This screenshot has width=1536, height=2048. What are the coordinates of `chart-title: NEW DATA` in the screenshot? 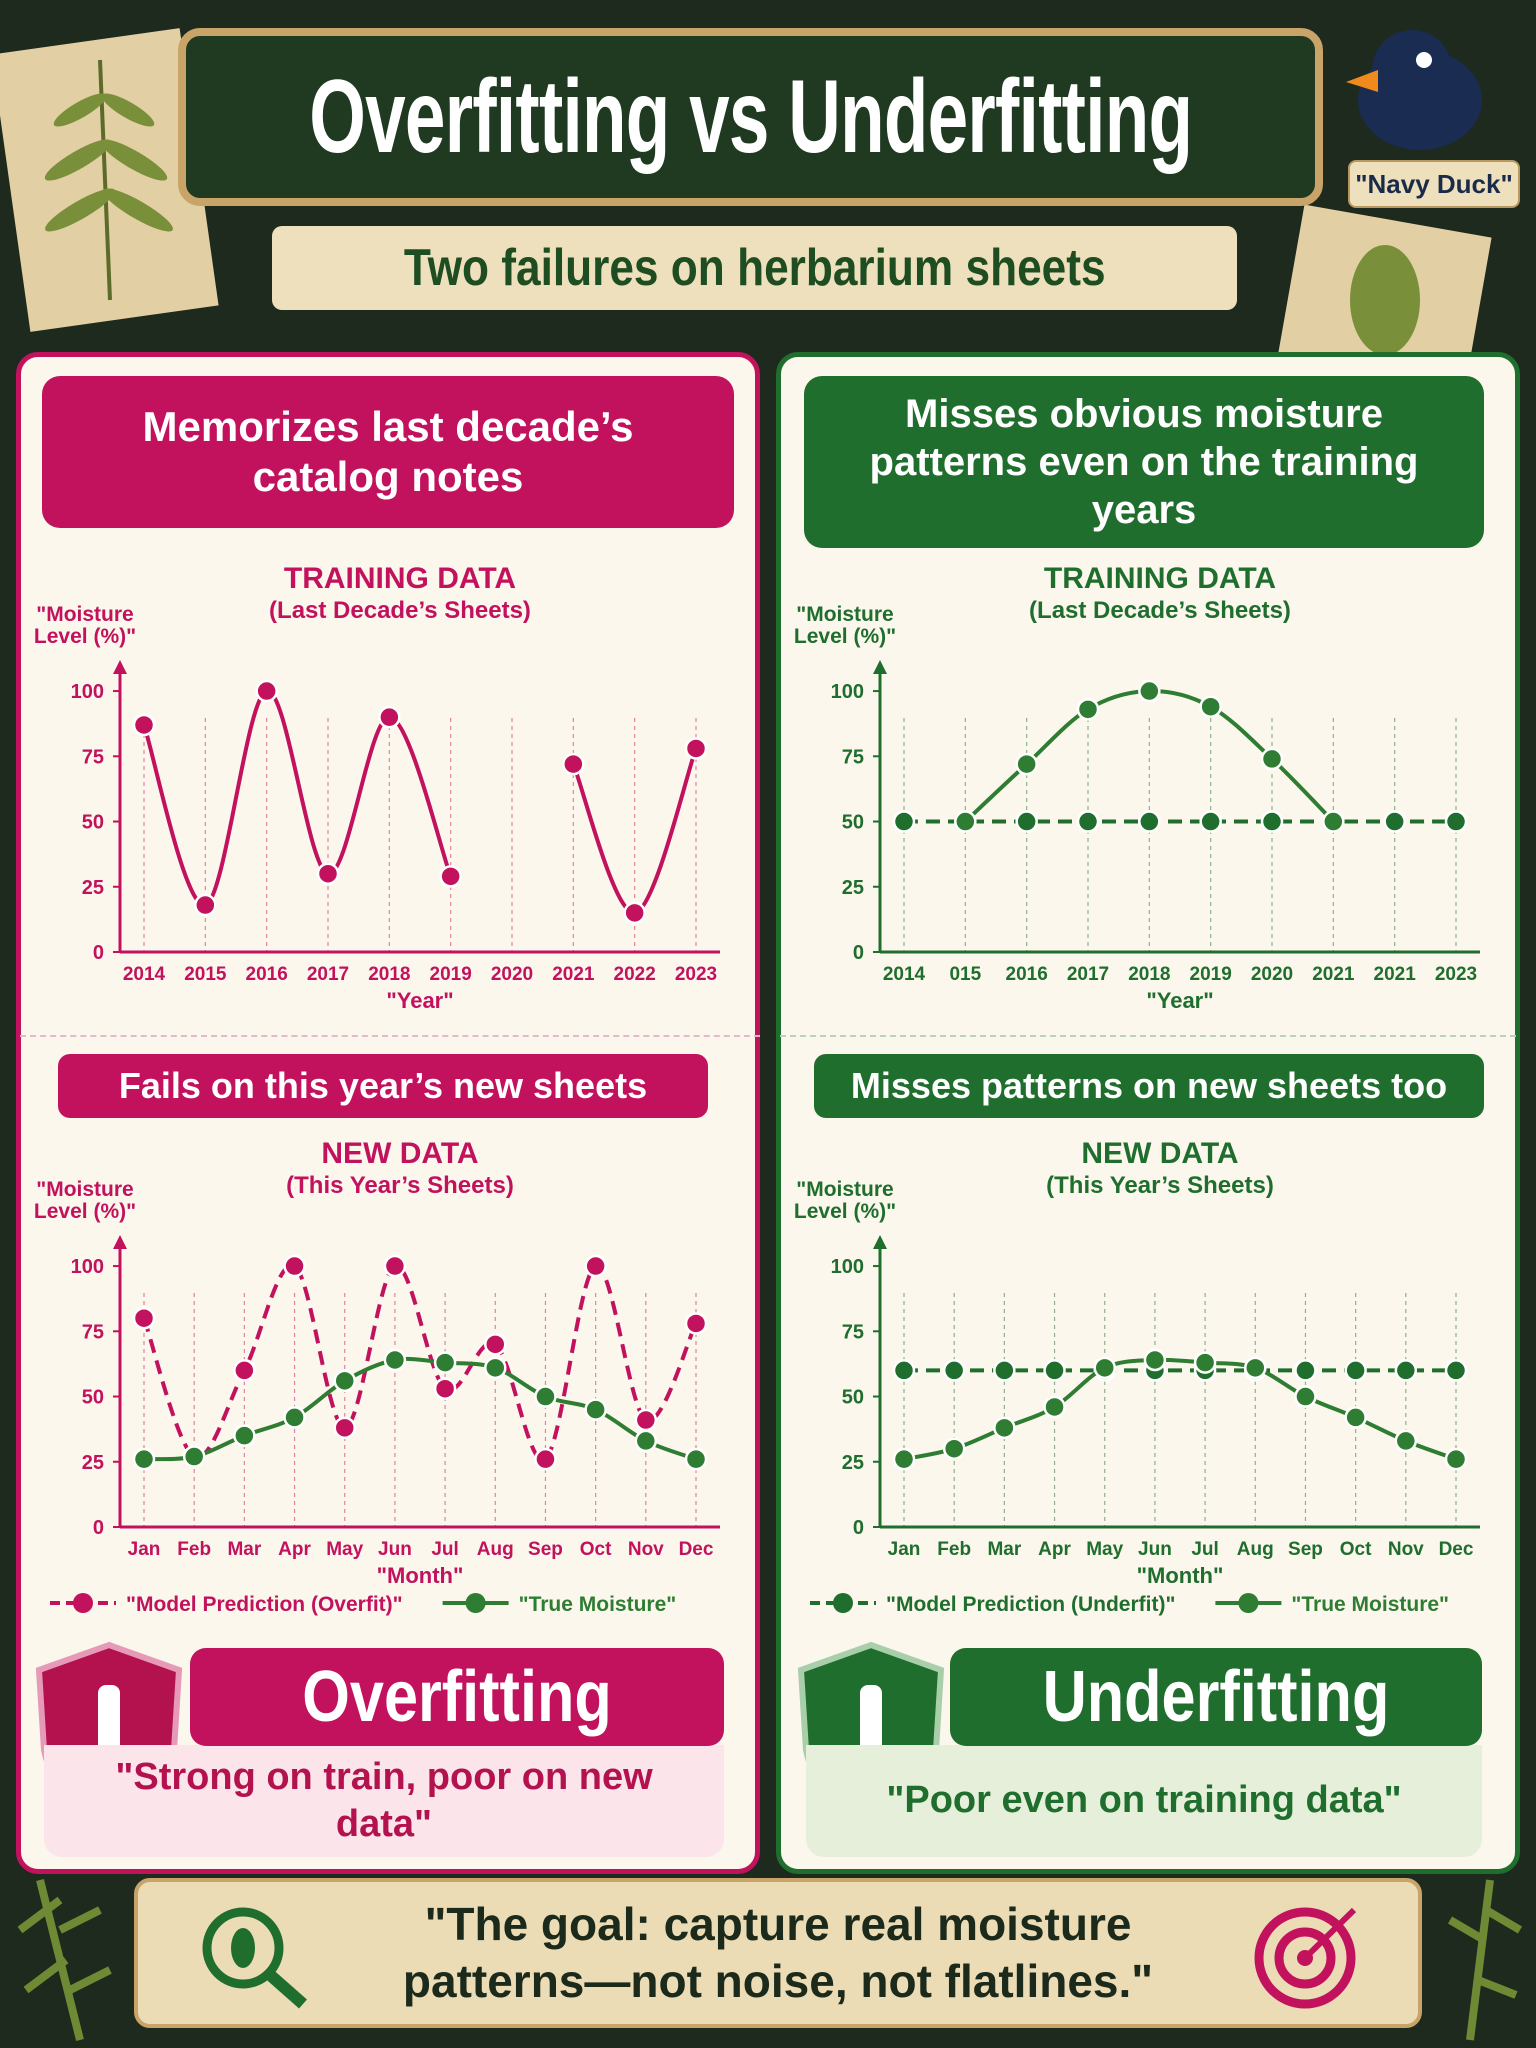 It's located at (1159, 1153).